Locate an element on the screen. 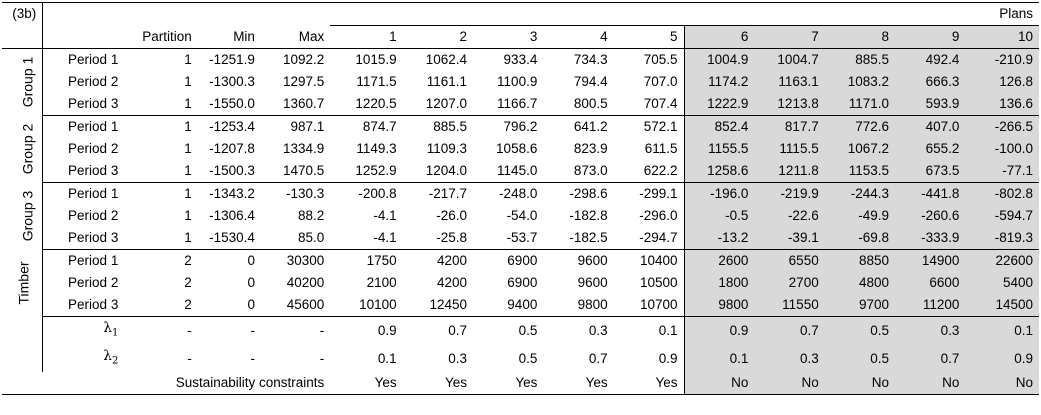  min-cell: - is located at coordinates (252, 330).